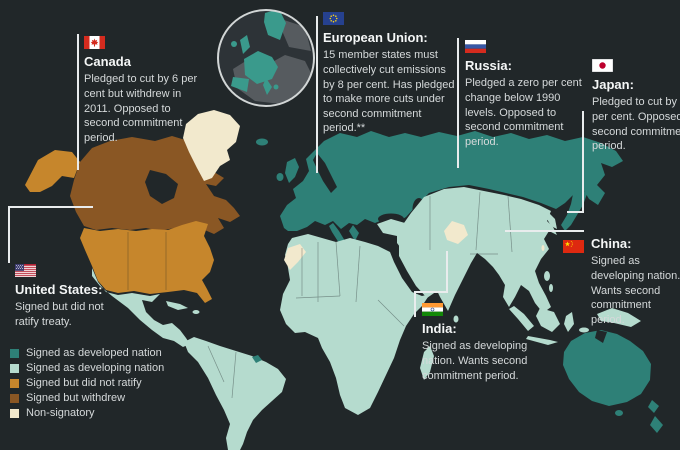 This screenshot has height=450, width=680. What do you see at coordinates (488, 65) in the screenshot?
I see `russia-title: Russia:` at bounding box center [488, 65].